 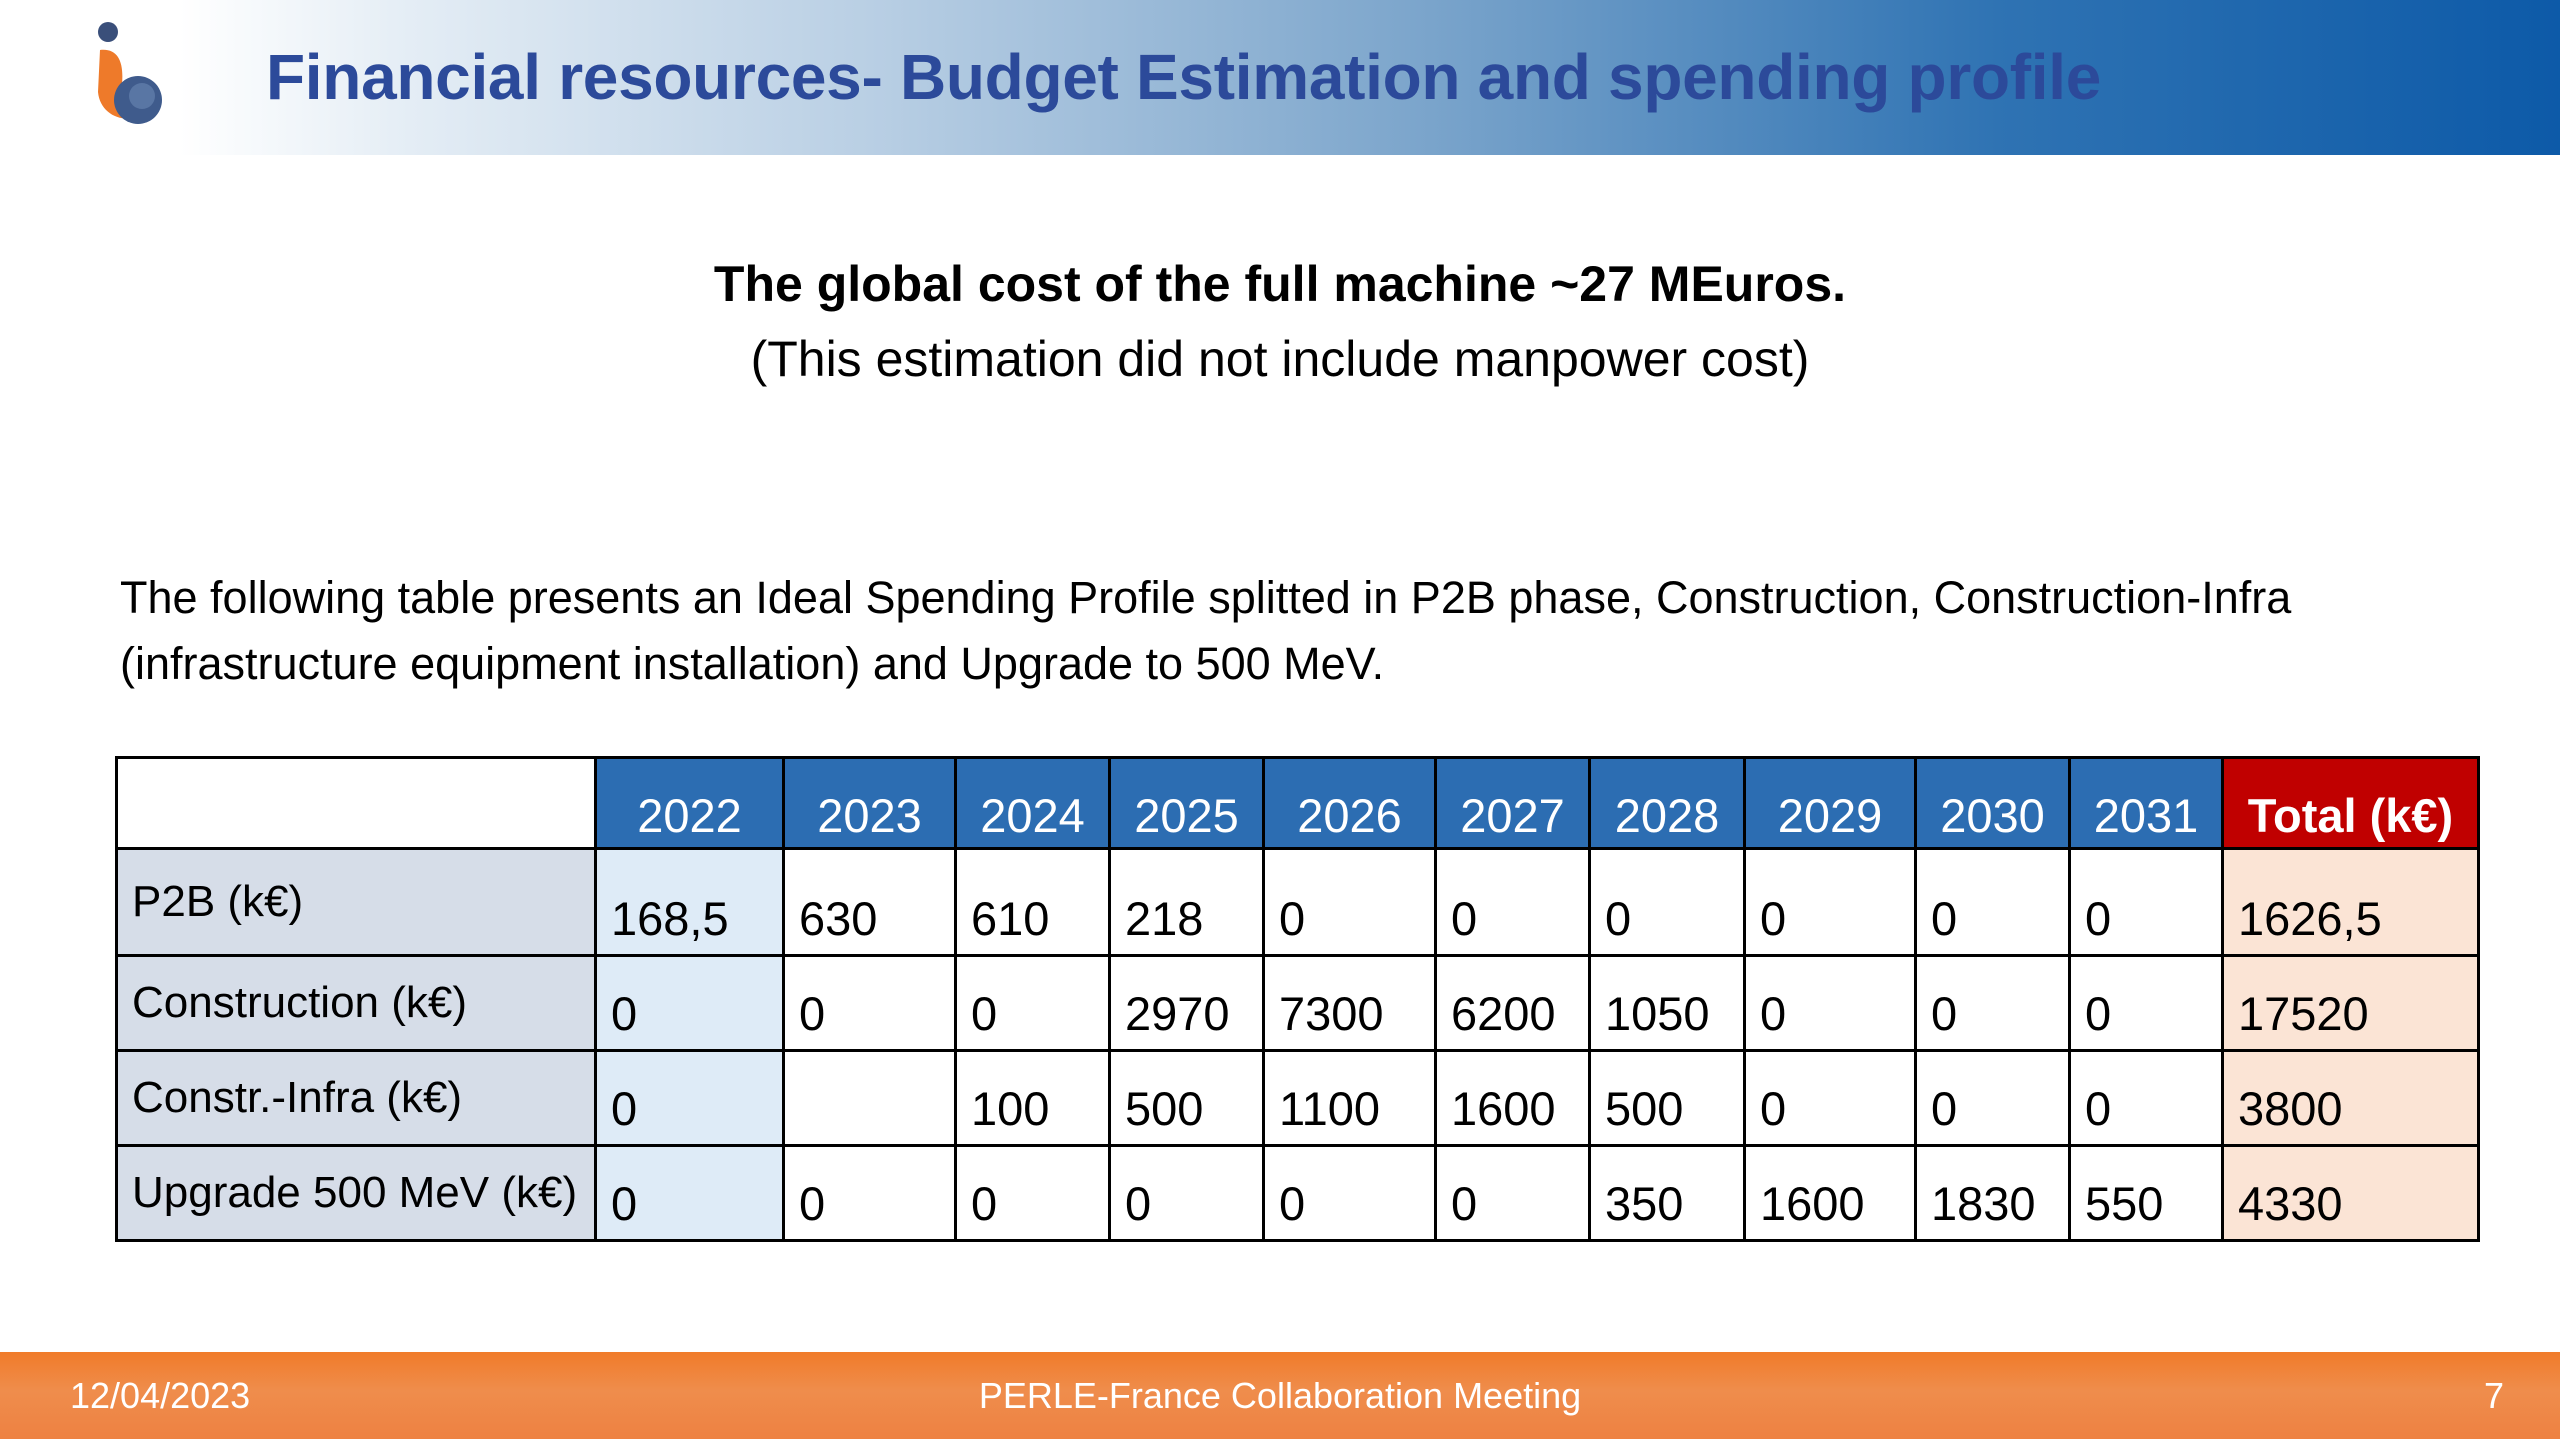 What do you see at coordinates (869, 803) in the screenshot?
I see `year-header: 2023` at bounding box center [869, 803].